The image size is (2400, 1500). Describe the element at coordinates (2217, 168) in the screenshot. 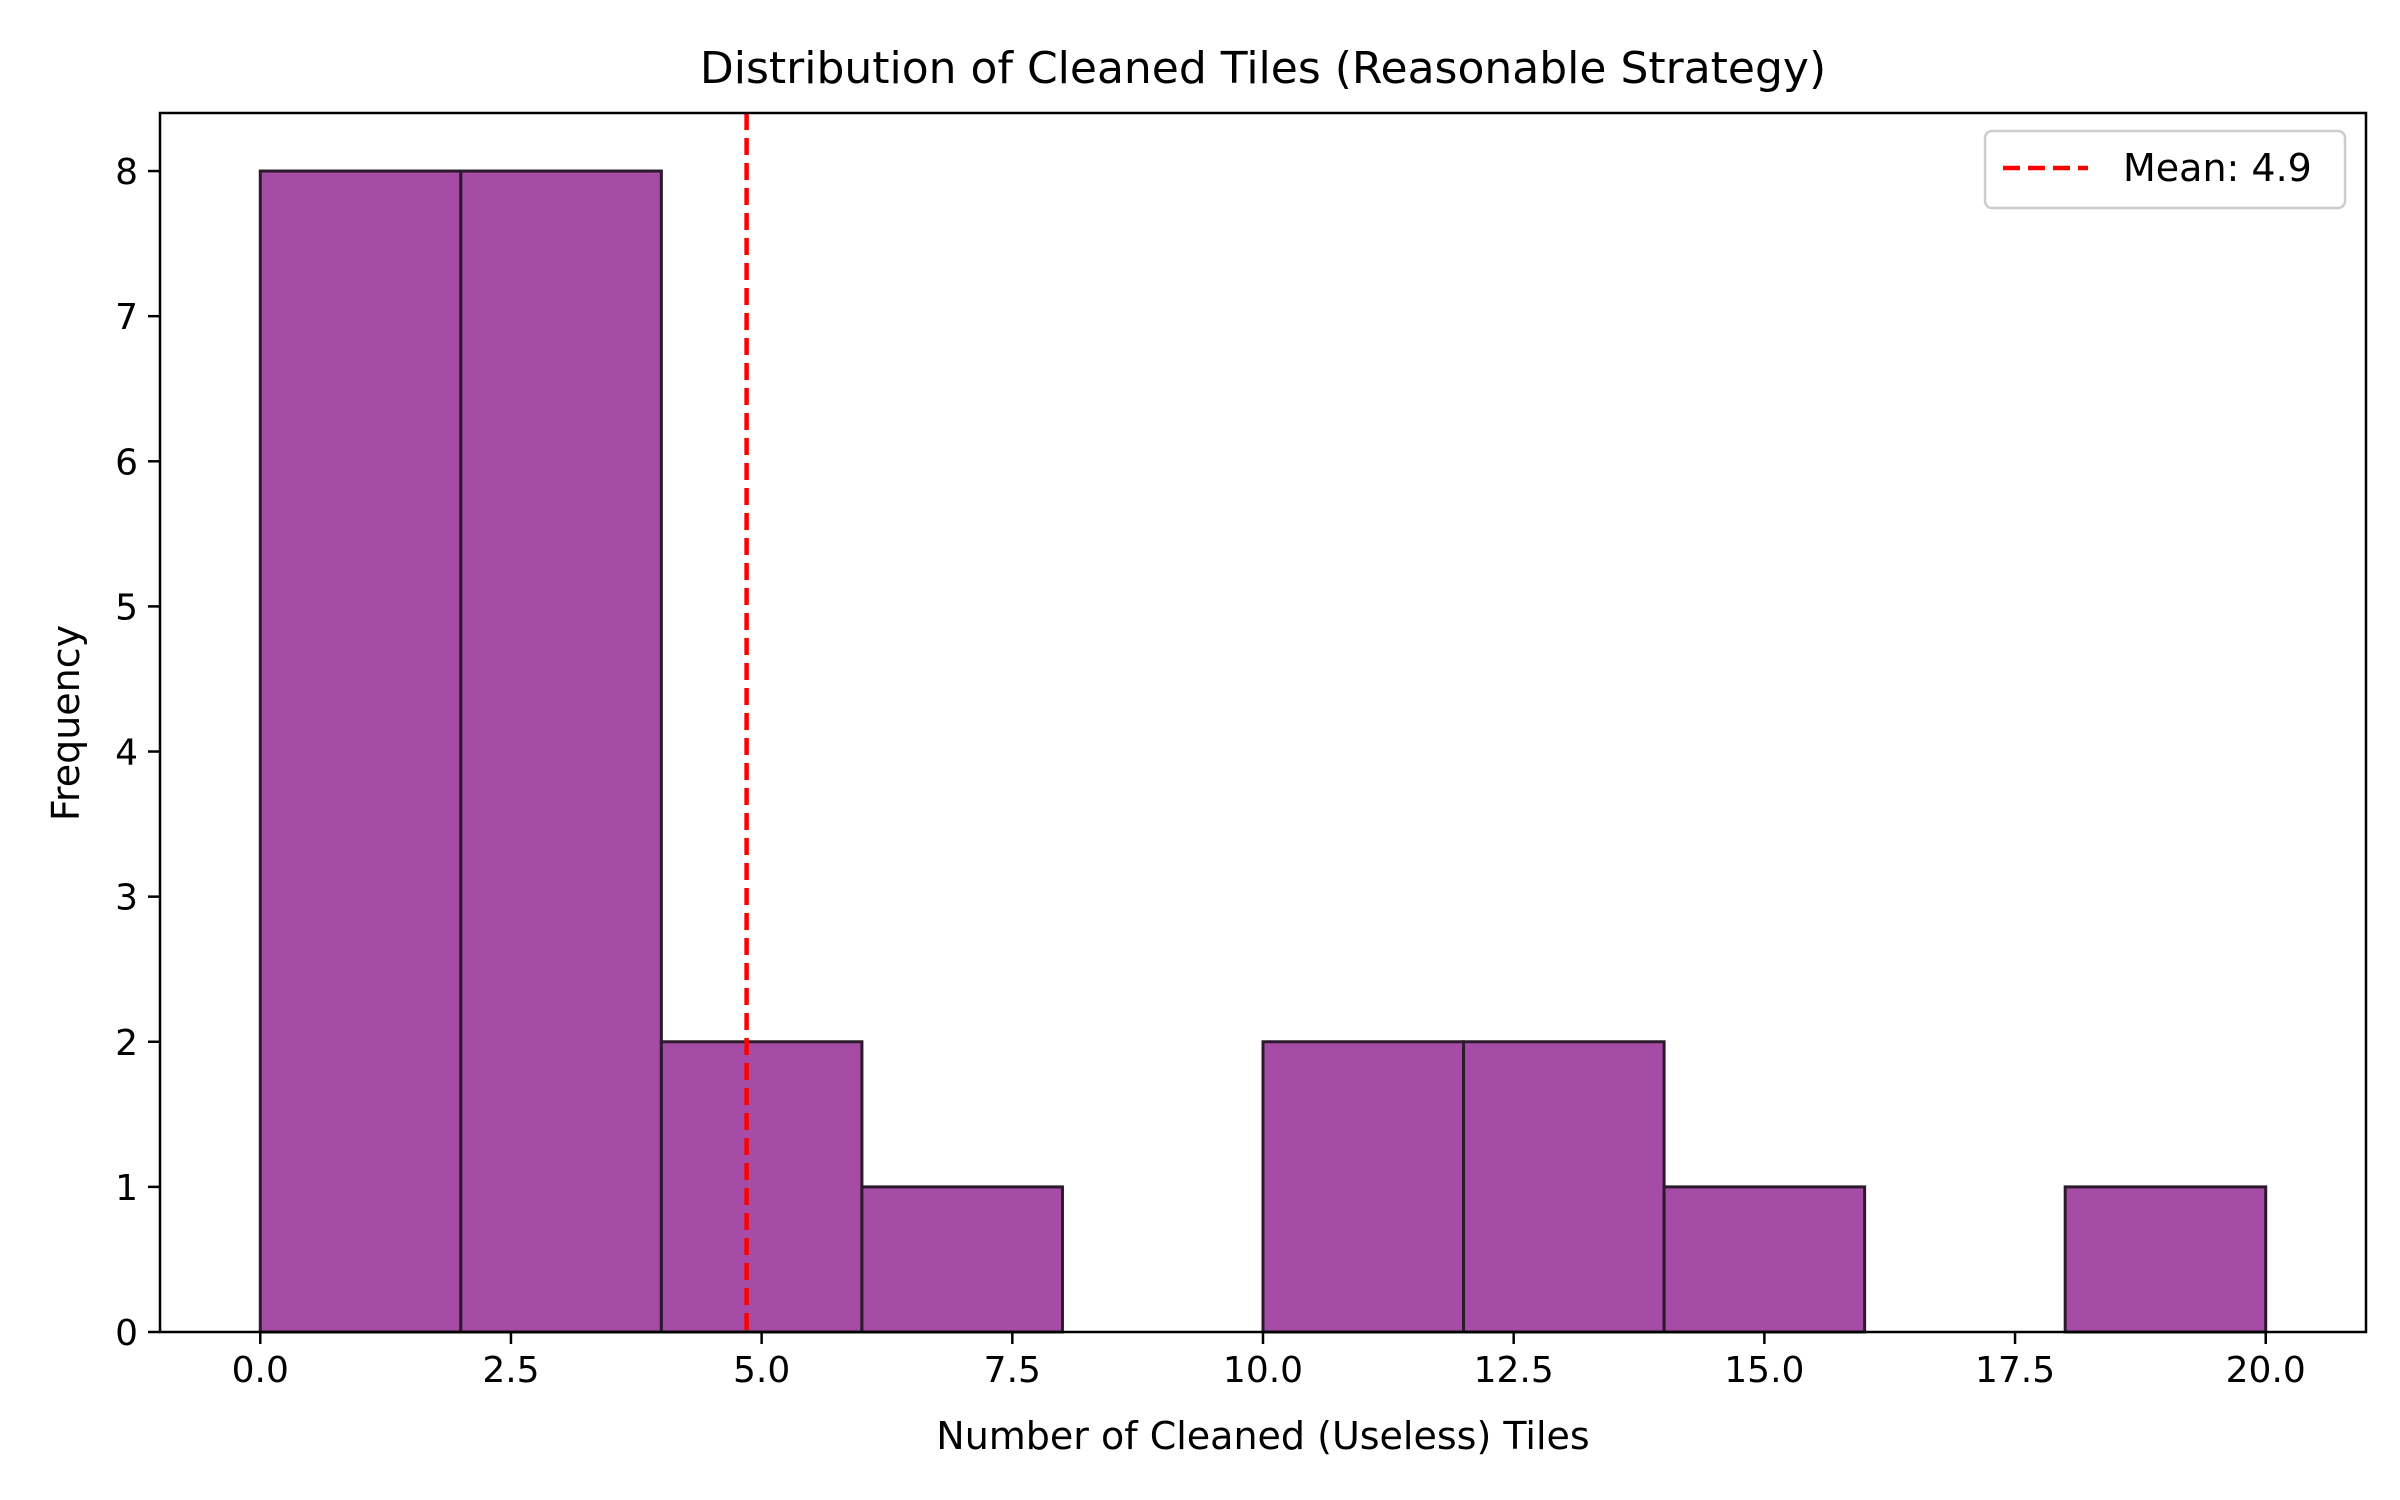

I see `legend-mean-label: Mean: 4.9` at that location.